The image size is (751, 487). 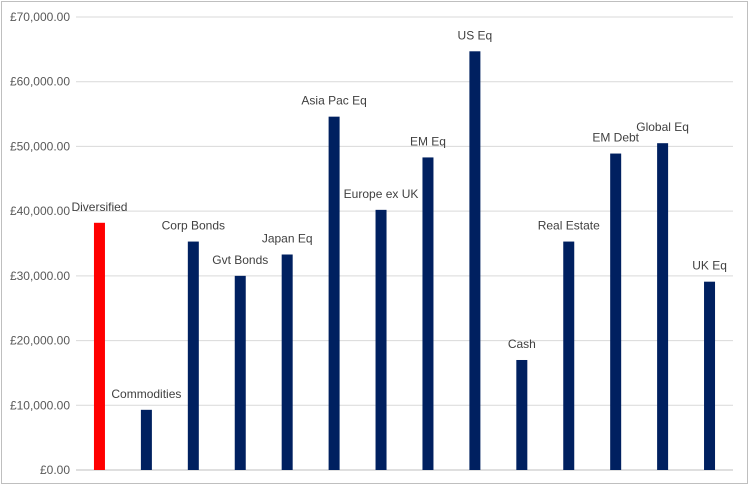 I want to click on category-label: US Eq, so click(x=475, y=35).